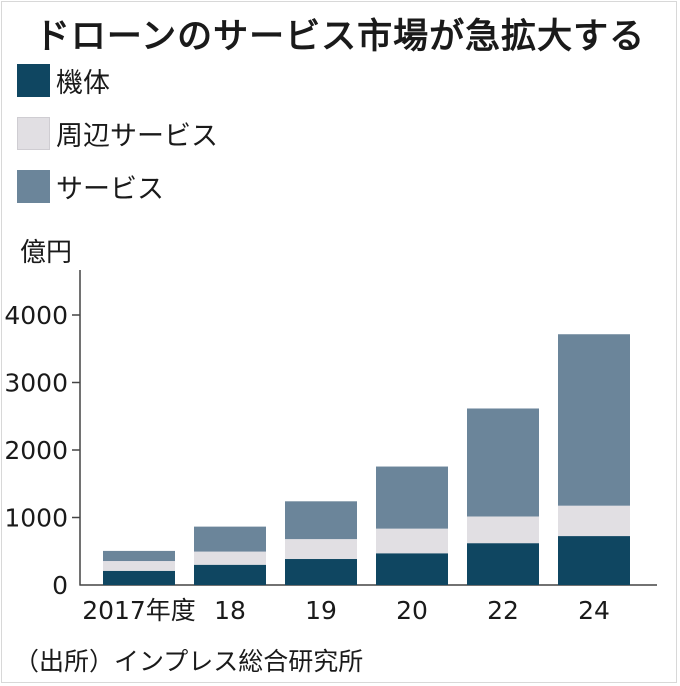 Image resolution: width=680 pixels, height=686 pixels. I want to click on legend-swatch-body, so click(33, 80).